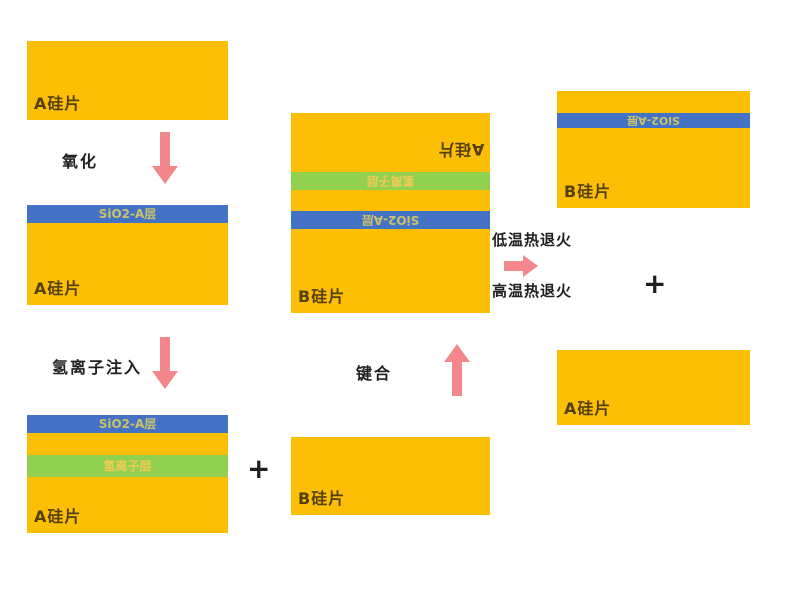  I want to click on anneal-right-arrow-icon, so click(521, 266).